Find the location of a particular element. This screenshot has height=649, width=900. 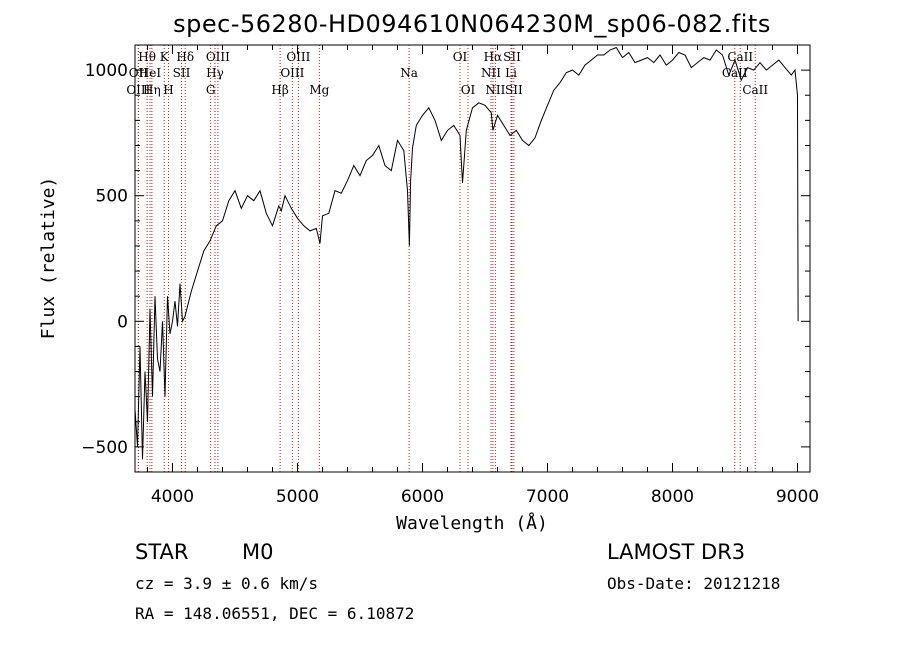

line-label-16: Na is located at coordinates (409, 73).